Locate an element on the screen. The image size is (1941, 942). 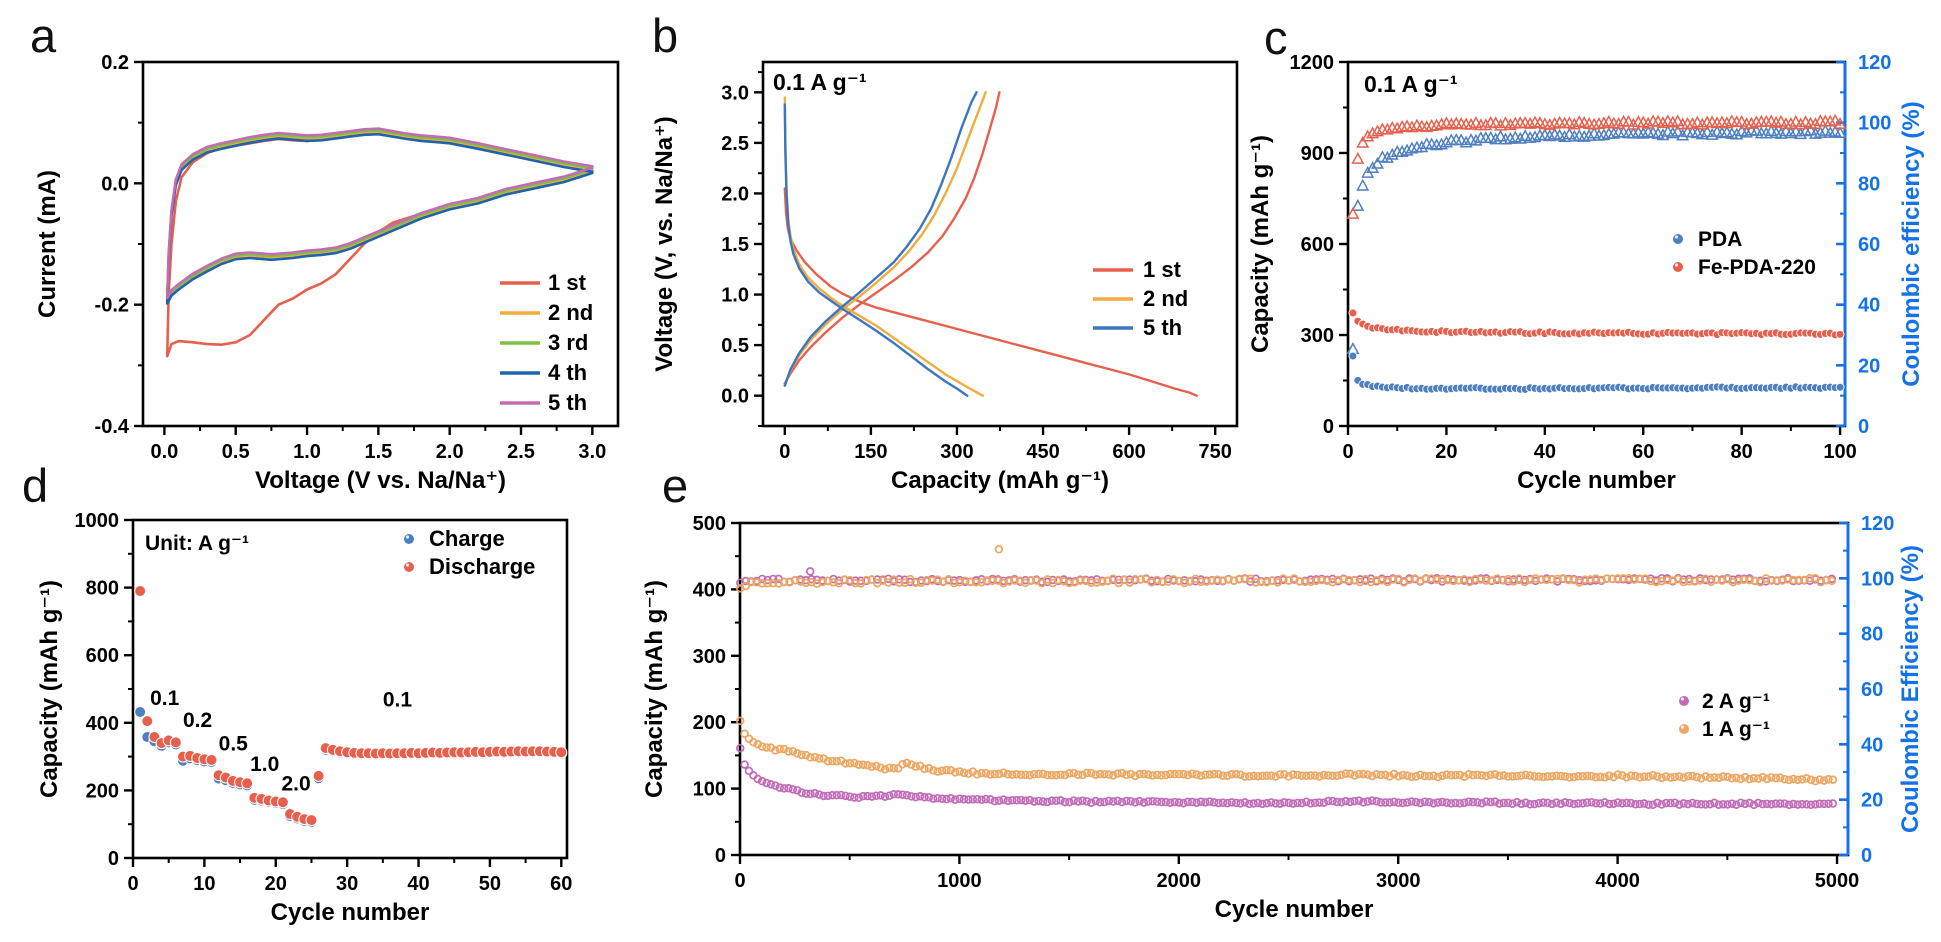
y-tick-label: 1200 is located at coordinates (1312, 63).